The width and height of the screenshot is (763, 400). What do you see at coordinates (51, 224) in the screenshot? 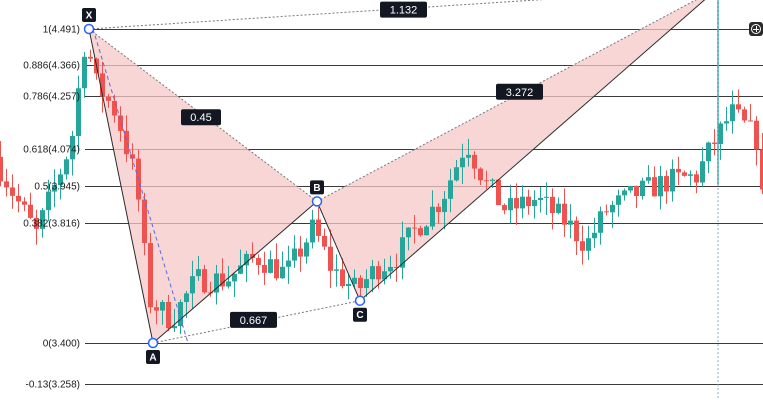
I see `fib-level-label: 0.382(3.816)` at bounding box center [51, 224].